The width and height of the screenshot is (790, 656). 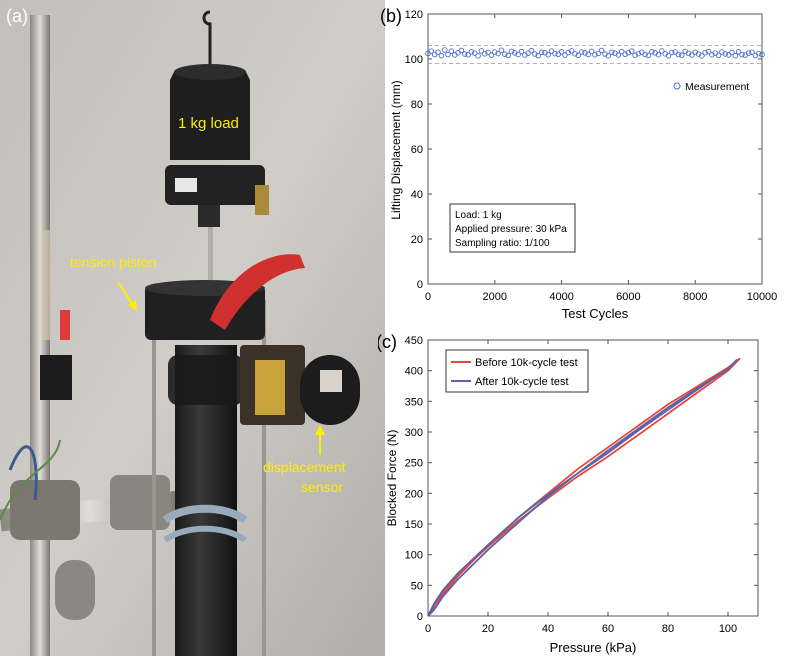 I want to click on y-tick-label: 350, so click(x=414, y=402).